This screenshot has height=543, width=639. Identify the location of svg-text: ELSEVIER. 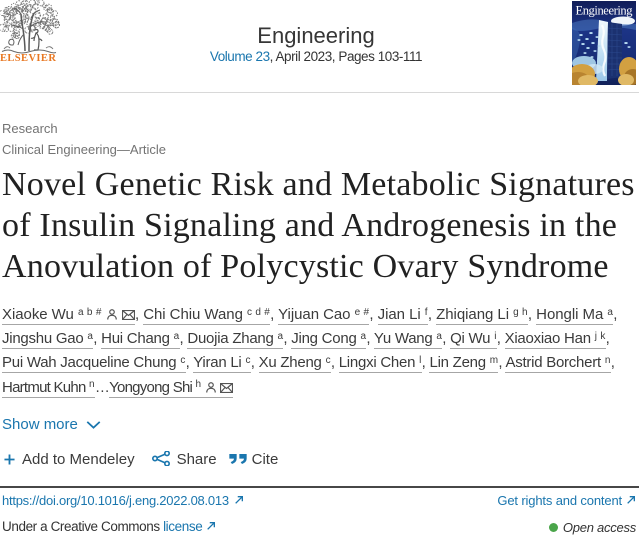
(28, 58).